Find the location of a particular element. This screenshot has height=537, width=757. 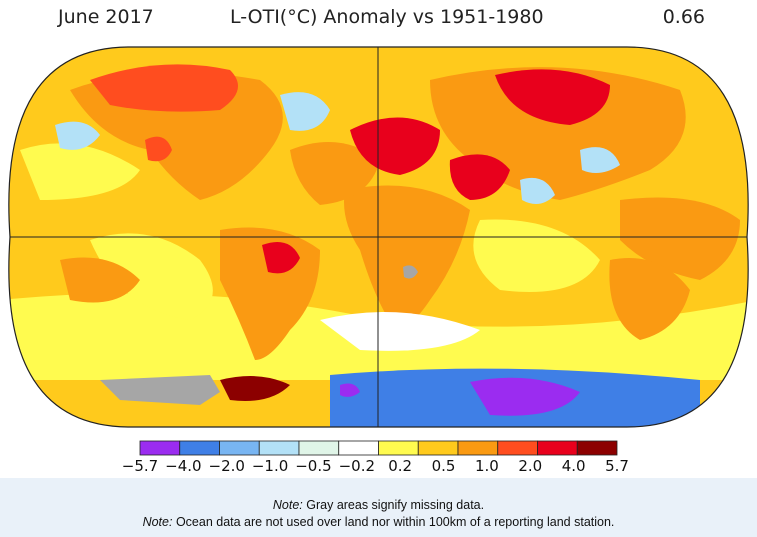

legend-tick-label: −0.2 is located at coordinates (357, 466).